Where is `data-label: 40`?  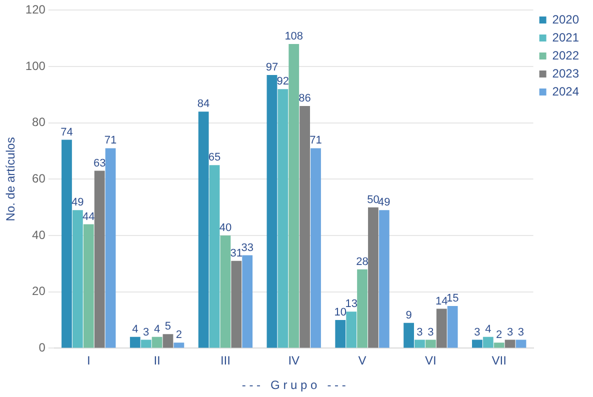
data-label: 40 is located at coordinates (225, 228).